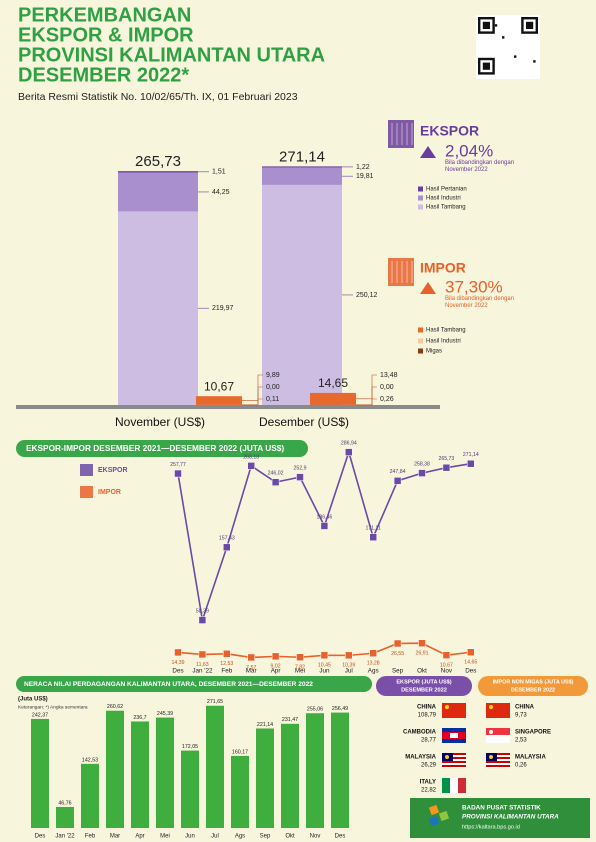  What do you see at coordinates (501, 808) in the screenshot?
I see `footer-org: BADAN PUSAT STATISTIK` at bounding box center [501, 808].